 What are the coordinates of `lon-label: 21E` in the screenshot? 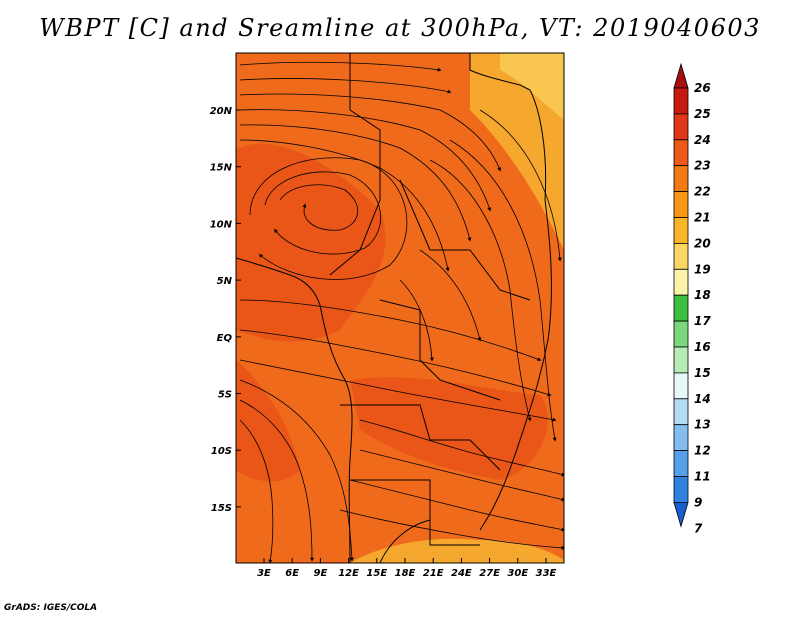 It's located at (433, 573).